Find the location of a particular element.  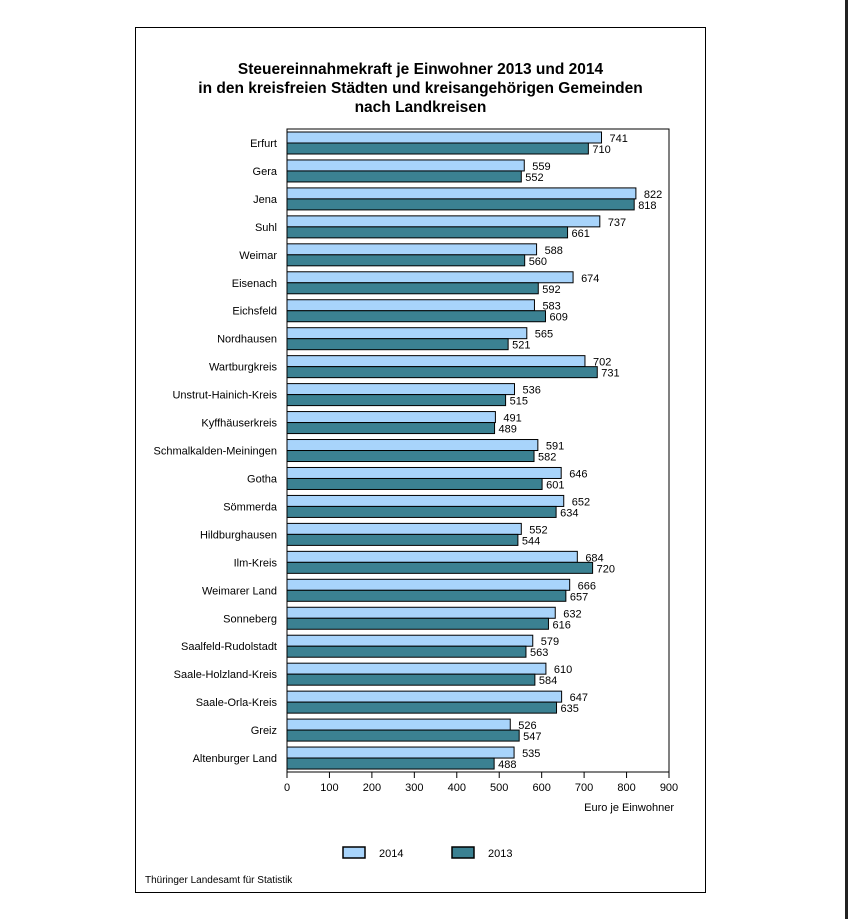

category-label: Sömmerda is located at coordinates (250, 507).